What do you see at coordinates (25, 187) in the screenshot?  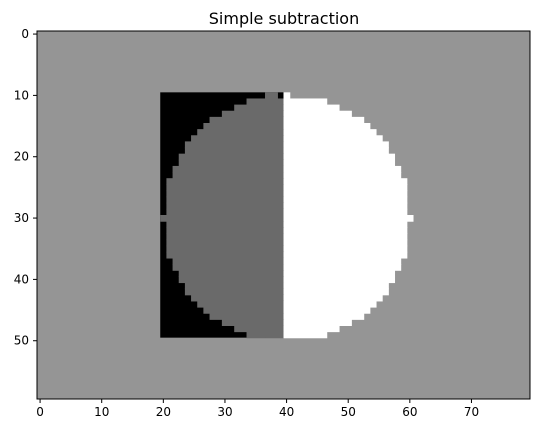 I see `y-axis: 0 10 20 30 40 50` at bounding box center [25, 187].